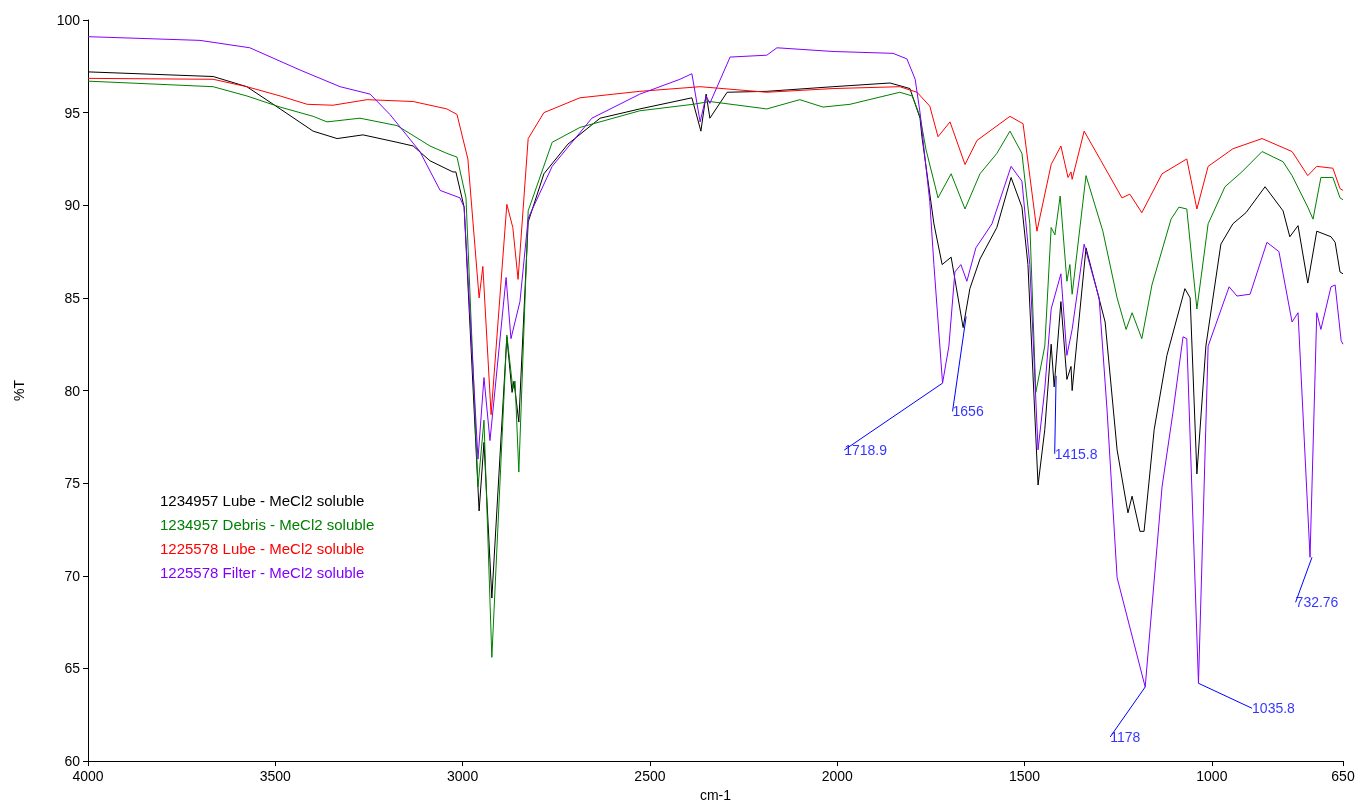  I want to click on y-tick-label: 80, so click(72, 390).